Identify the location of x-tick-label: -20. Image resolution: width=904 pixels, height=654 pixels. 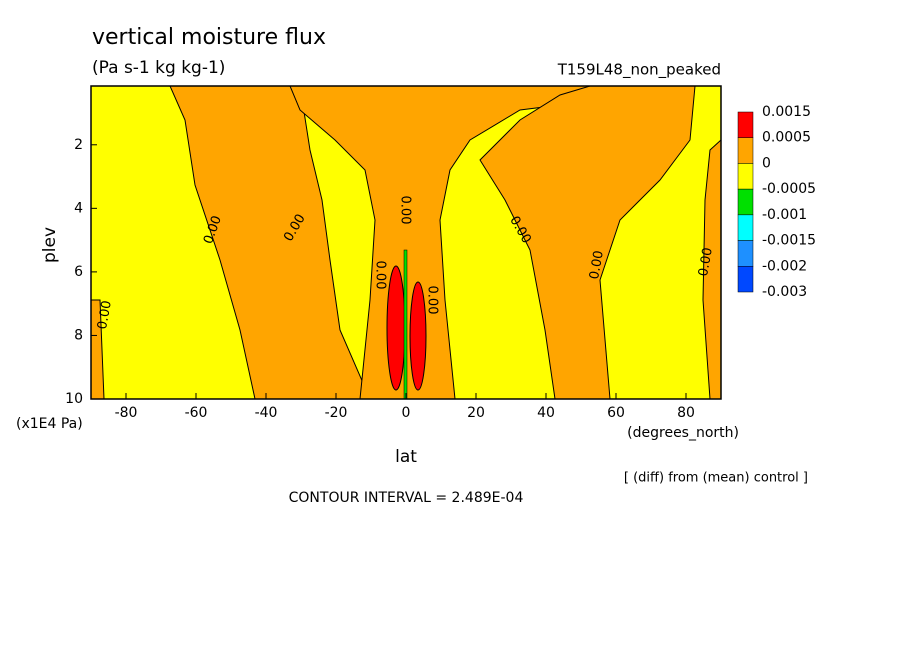
(336, 413).